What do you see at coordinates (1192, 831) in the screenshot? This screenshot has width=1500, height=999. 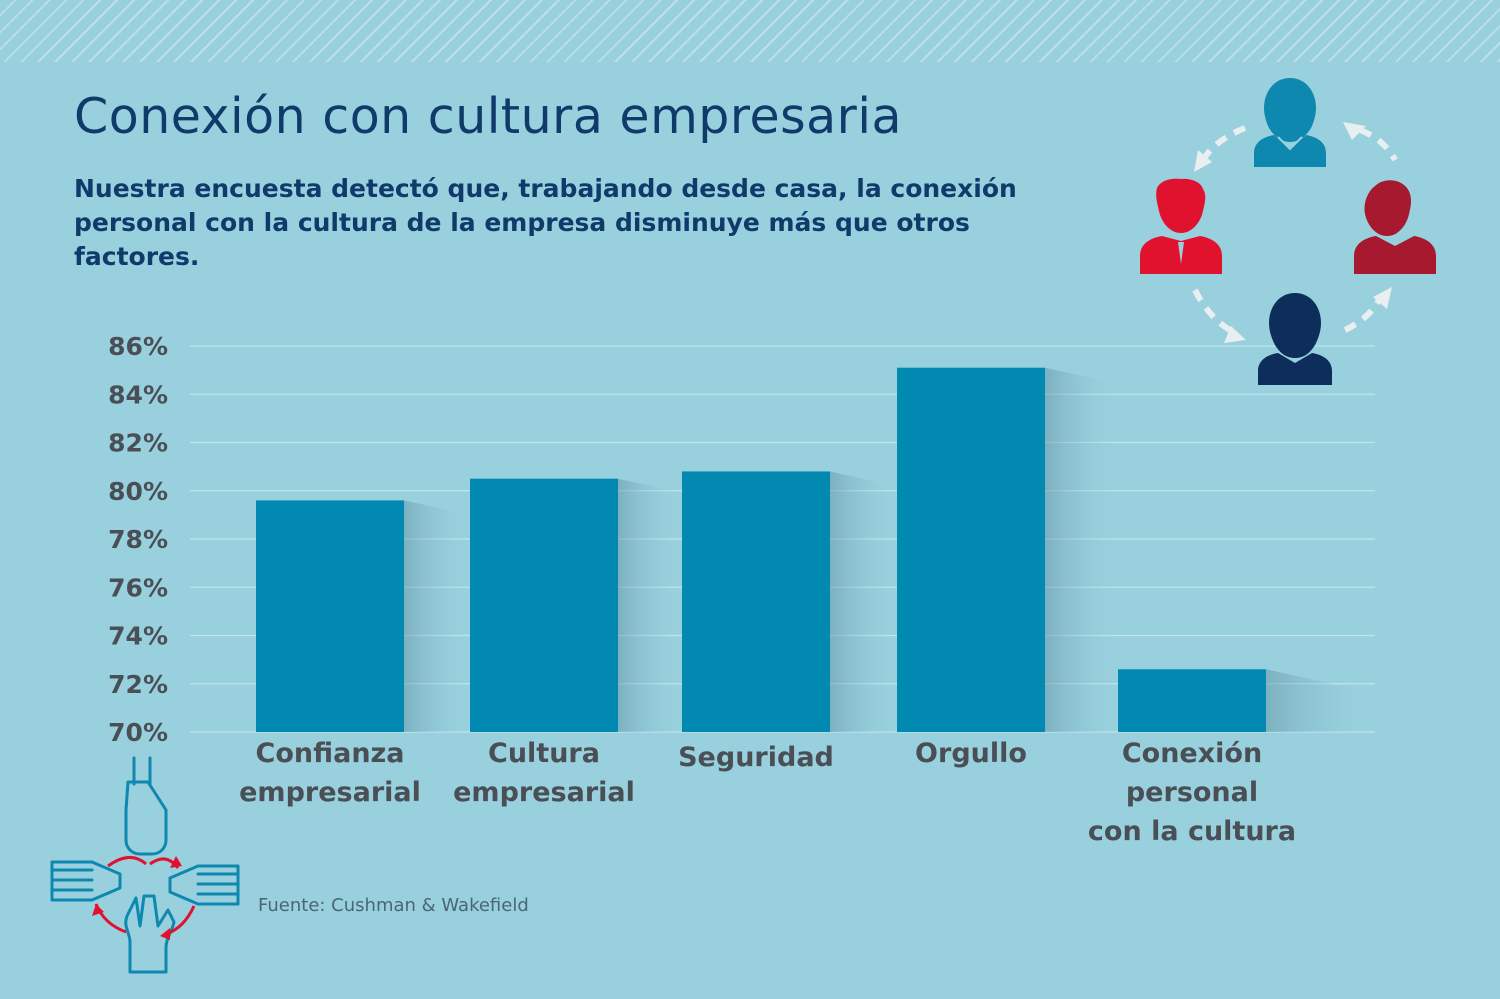 I see `x-tick-label-line: con la cultura` at bounding box center [1192, 831].